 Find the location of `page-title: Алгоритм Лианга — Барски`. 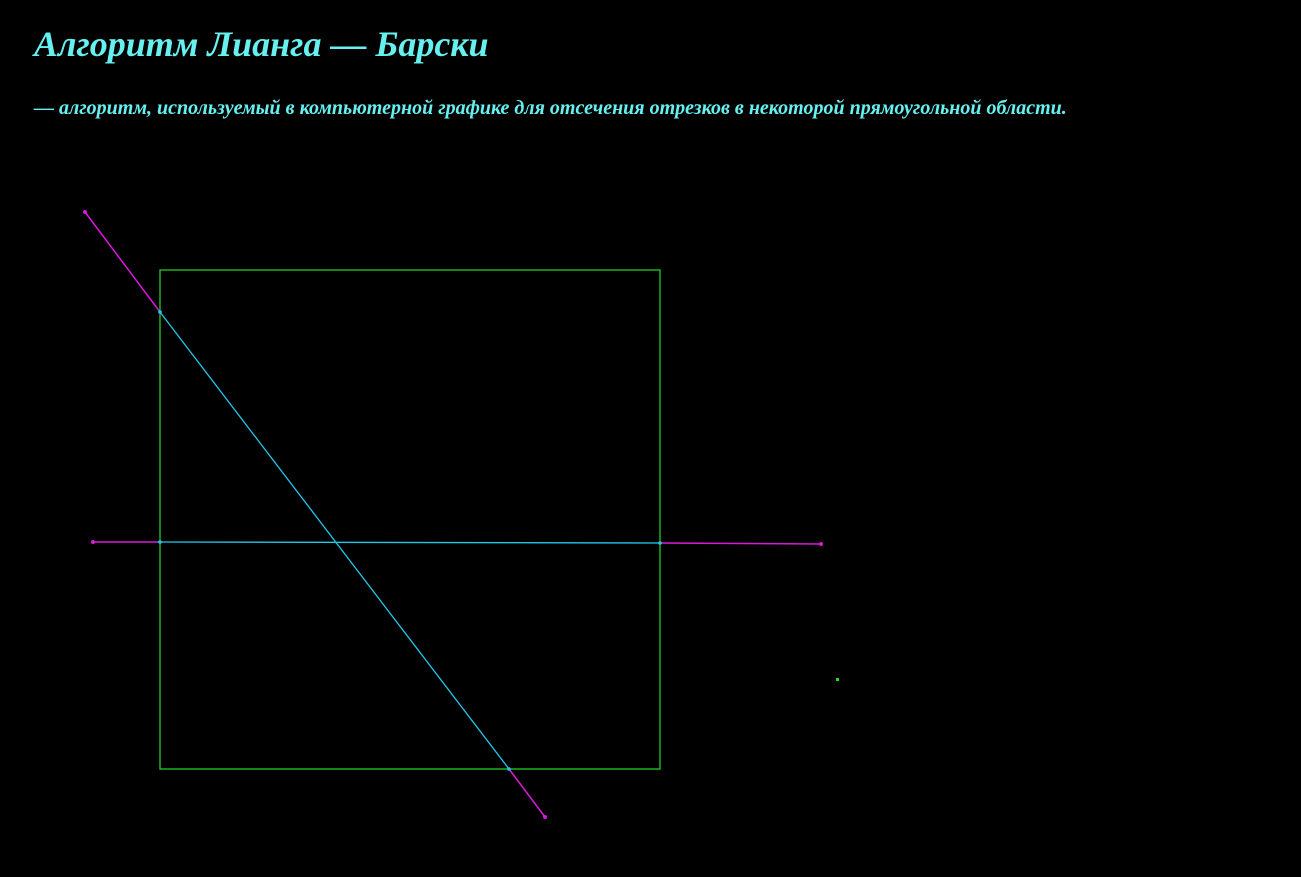

page-title: Алгоритм Лианга — Барски is located at coordinates (261, 44).